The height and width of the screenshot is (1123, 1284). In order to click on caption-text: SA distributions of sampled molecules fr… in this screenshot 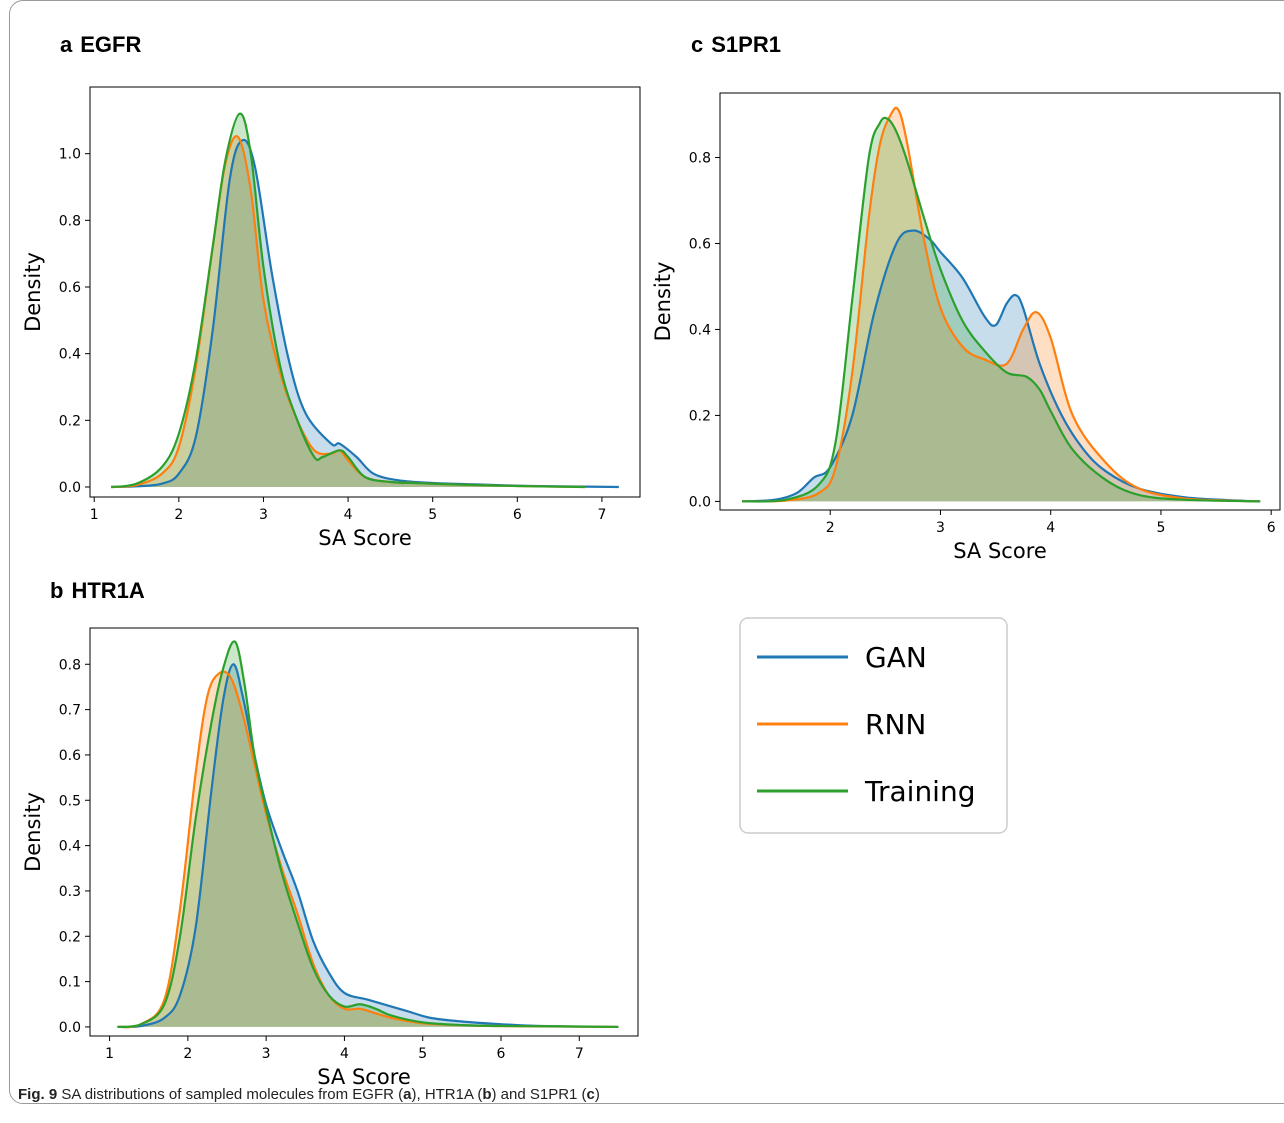, I will do `click(328, 1094)`.